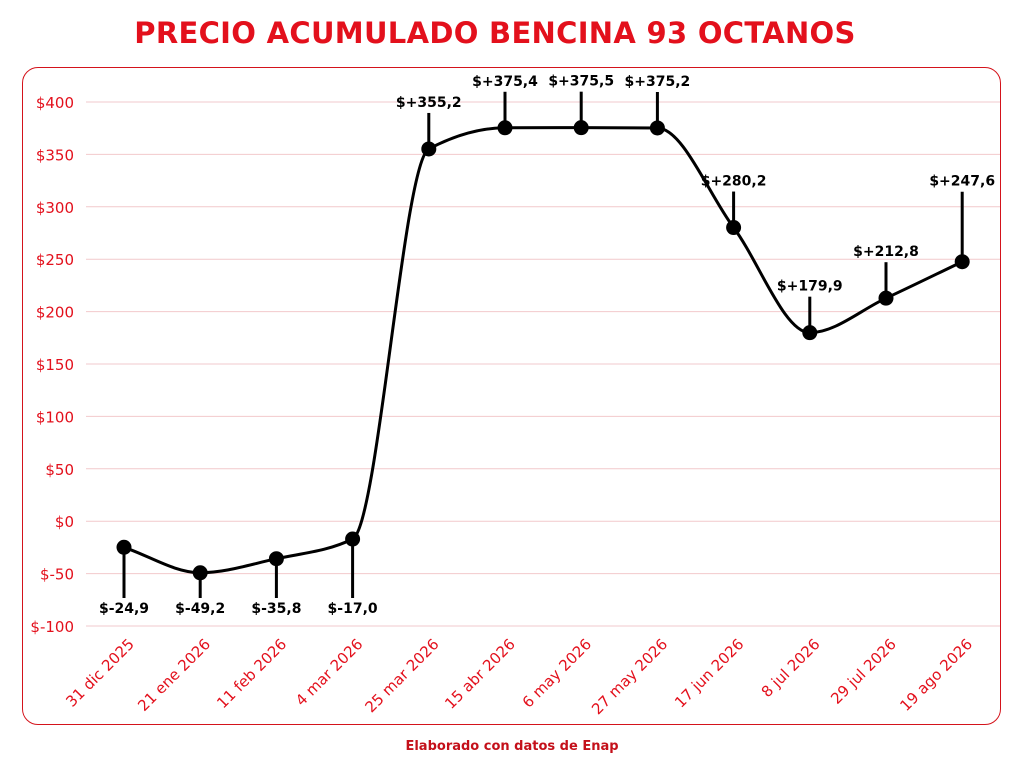 The width and height of the screenshot is (1024, 768). Describe the element at coordinates (962, 182) in the screenshot. I see `data-label: $+247,6` at that location.